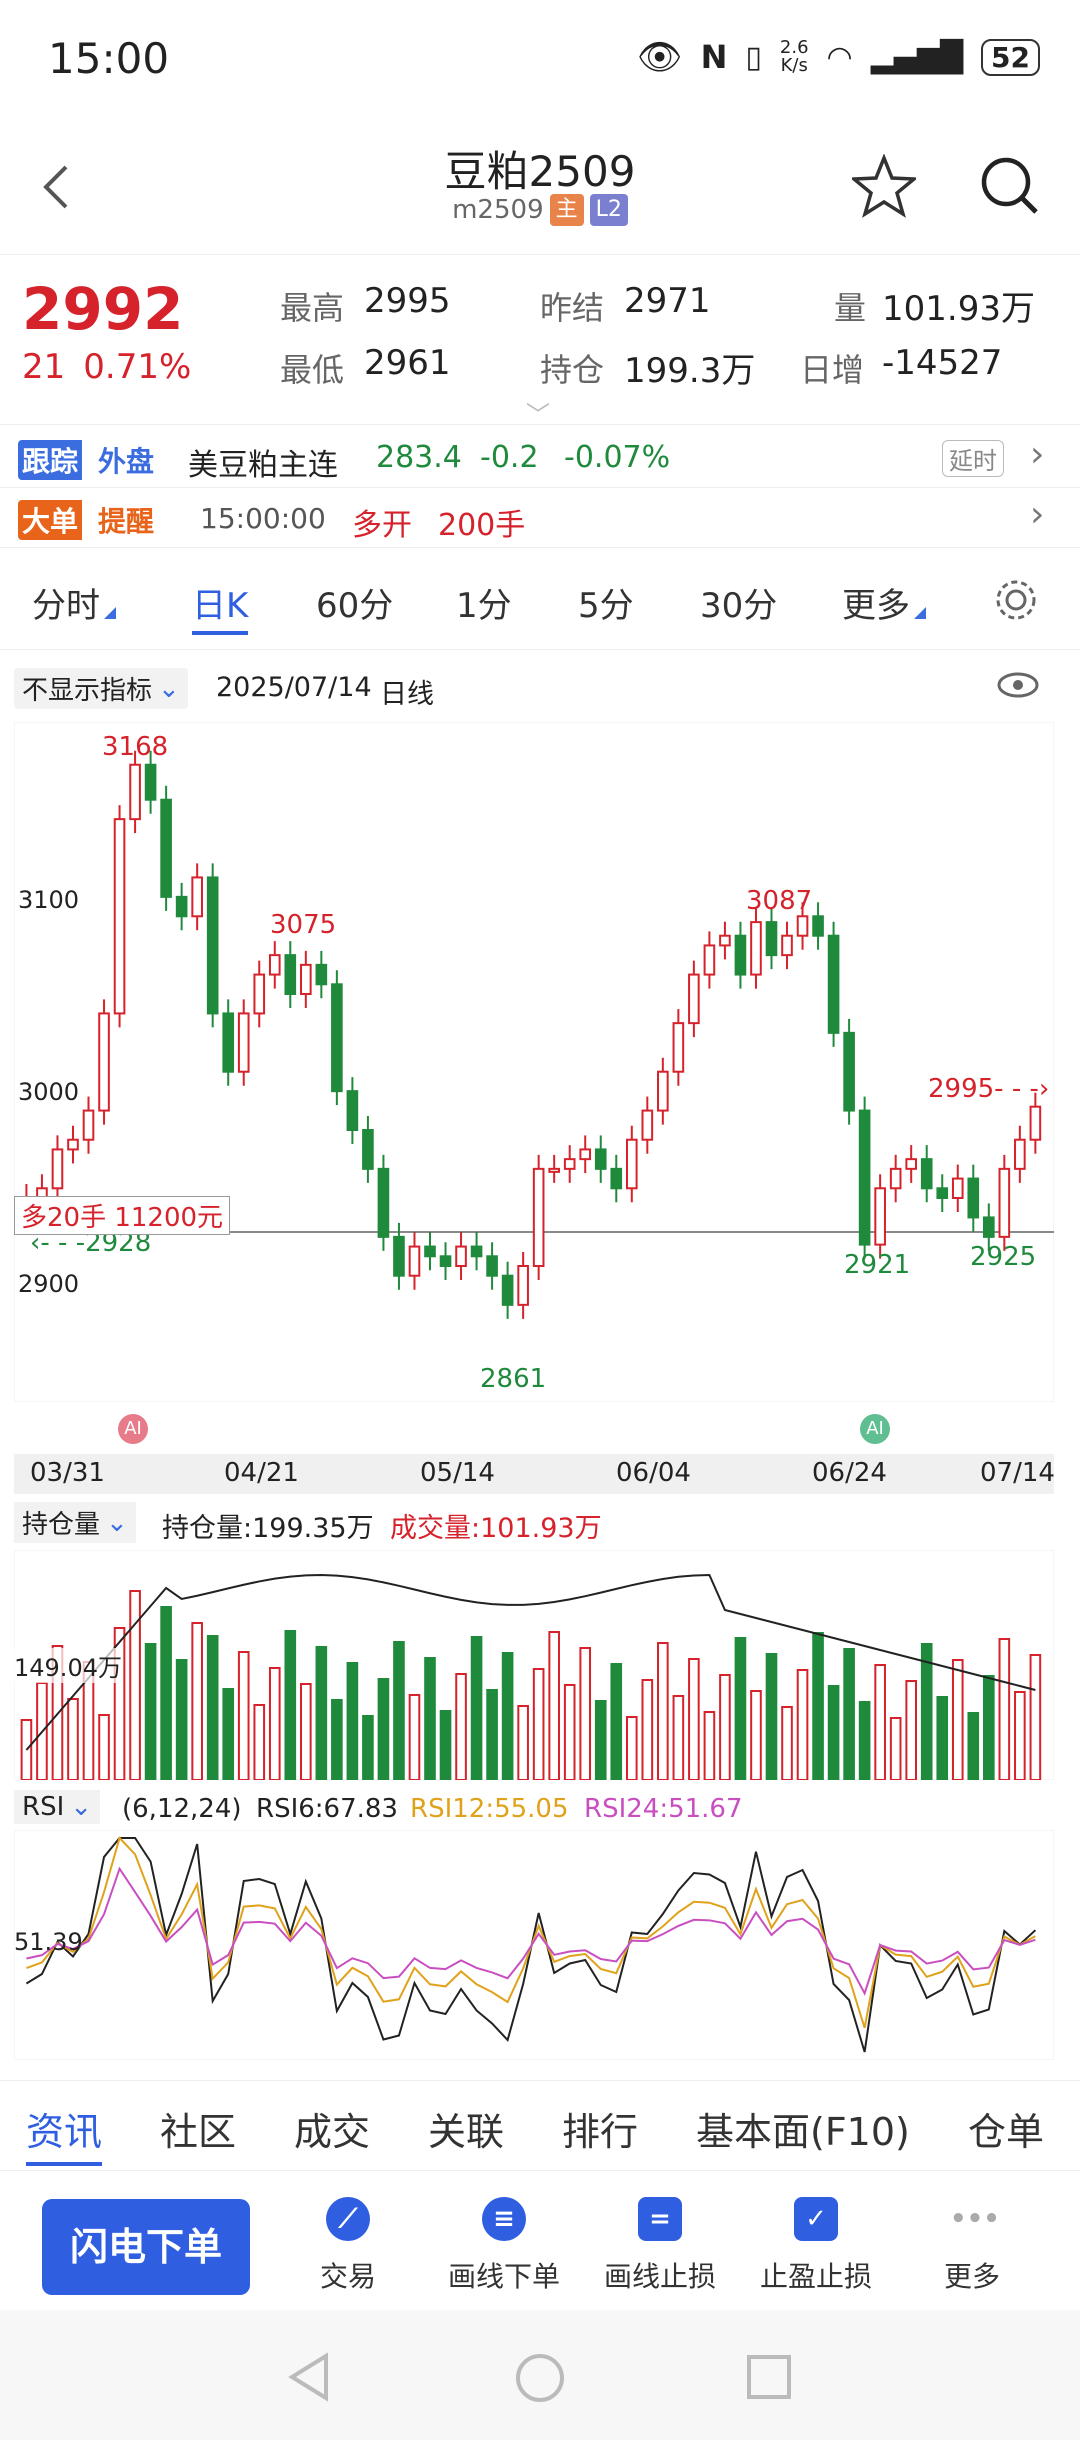 Image resolution: width=1080 pixels, height=2440 pixels. Describe the element at coordinates (308, 2377) in the screenshot. I see `nav-back-icon` at that location.